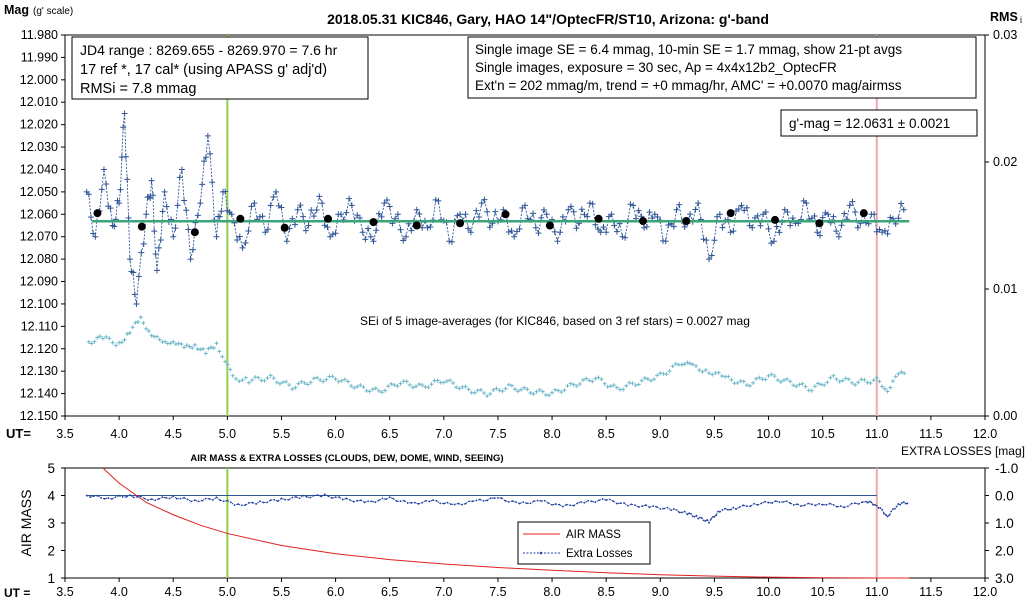 The image size is (1033, 607). Describe the element at coordinates (1004, 578) in the screenshot. I see `lower-y2-tick-label: 3.0` at that location.